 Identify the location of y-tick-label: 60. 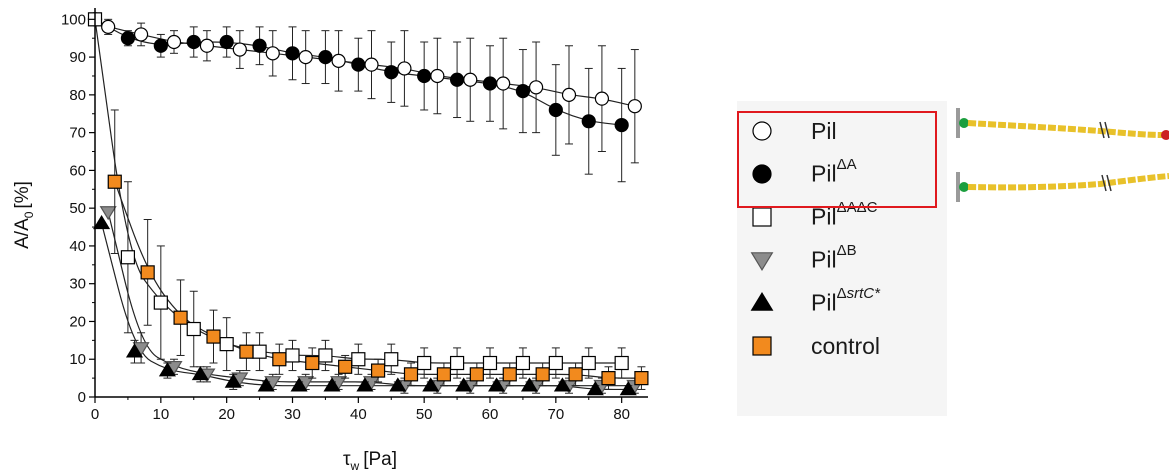
(77, 170).